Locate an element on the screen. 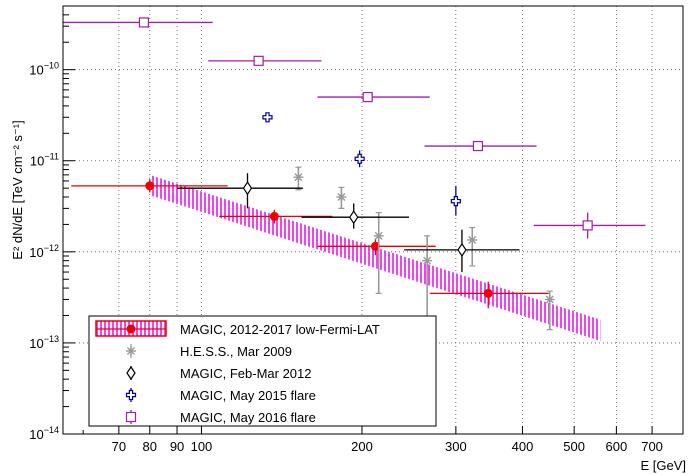  x-tick-label: 100 is located at coordinates (202, 446).